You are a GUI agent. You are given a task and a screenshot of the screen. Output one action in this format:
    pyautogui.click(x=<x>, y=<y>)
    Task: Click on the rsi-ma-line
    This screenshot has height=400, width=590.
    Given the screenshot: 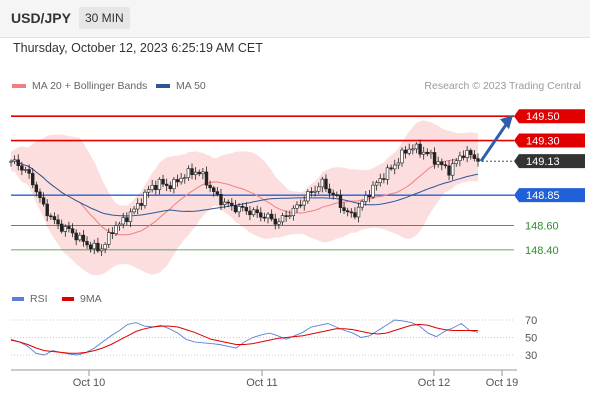 What is the action you would take?
    pyautogui.click(x=244, y=338)
    